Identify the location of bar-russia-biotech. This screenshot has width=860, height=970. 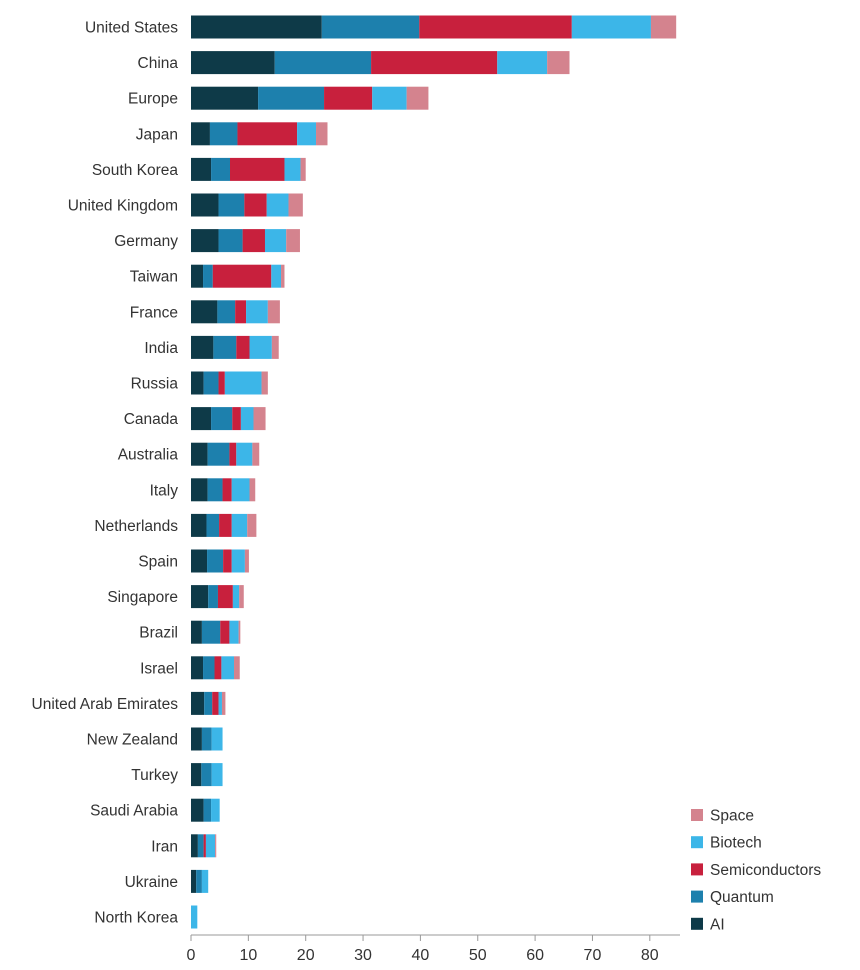
(243, 383).